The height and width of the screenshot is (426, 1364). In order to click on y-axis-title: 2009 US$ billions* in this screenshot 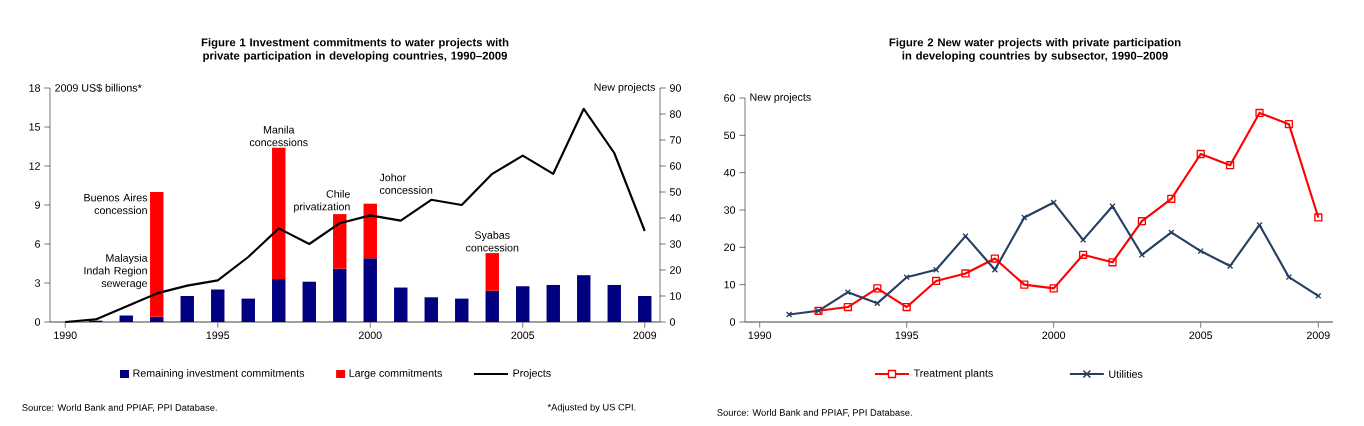, I will do `click(98, 88)`.